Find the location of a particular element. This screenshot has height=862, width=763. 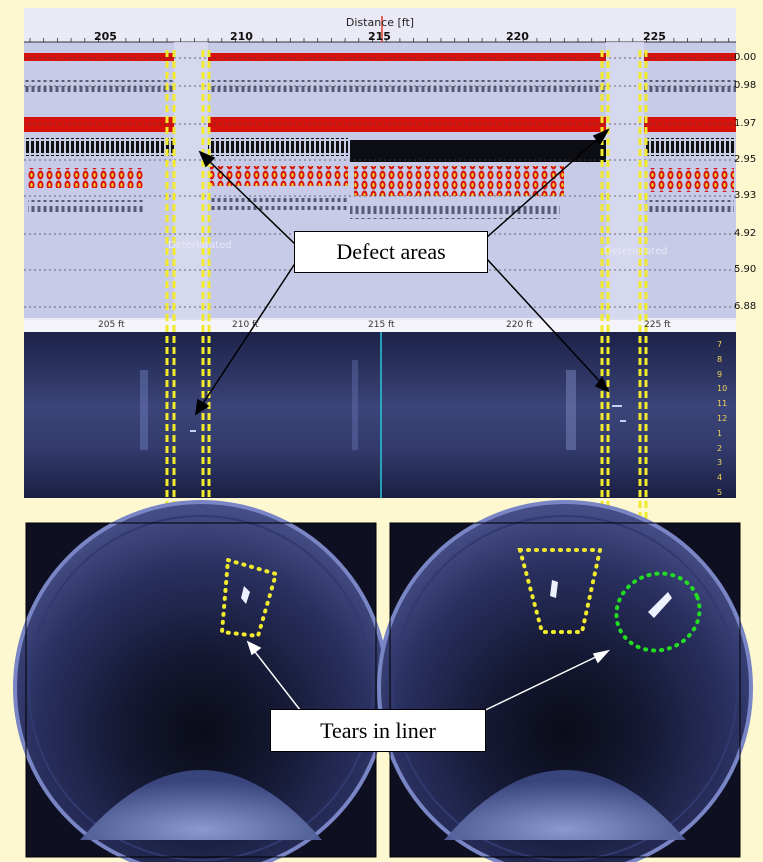

depth-label: 5.90 is located at coordinates (745, 269).